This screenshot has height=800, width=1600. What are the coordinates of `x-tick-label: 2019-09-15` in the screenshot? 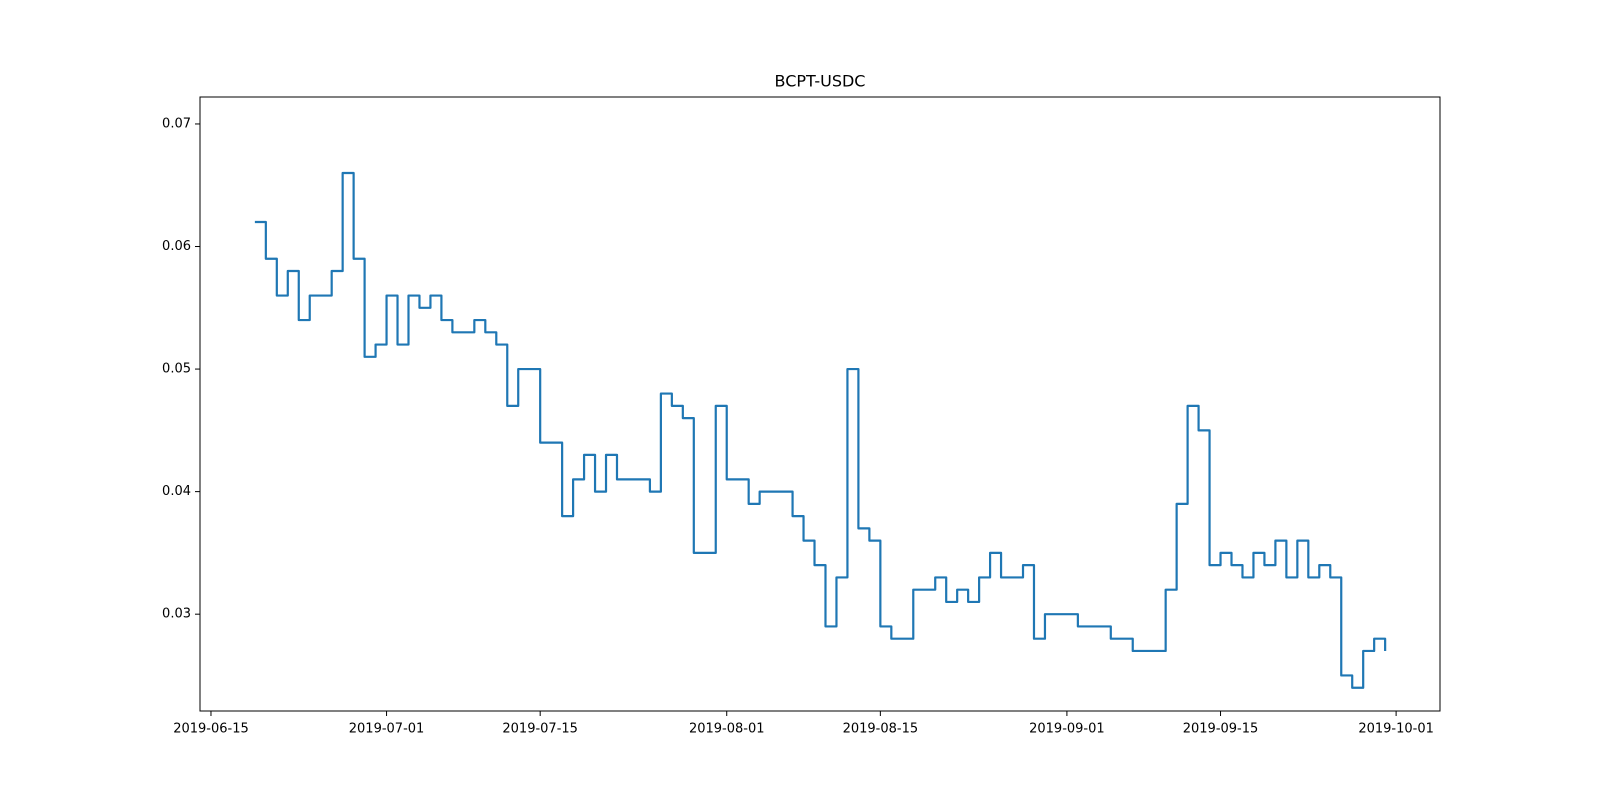 It's located at (1221, 729).